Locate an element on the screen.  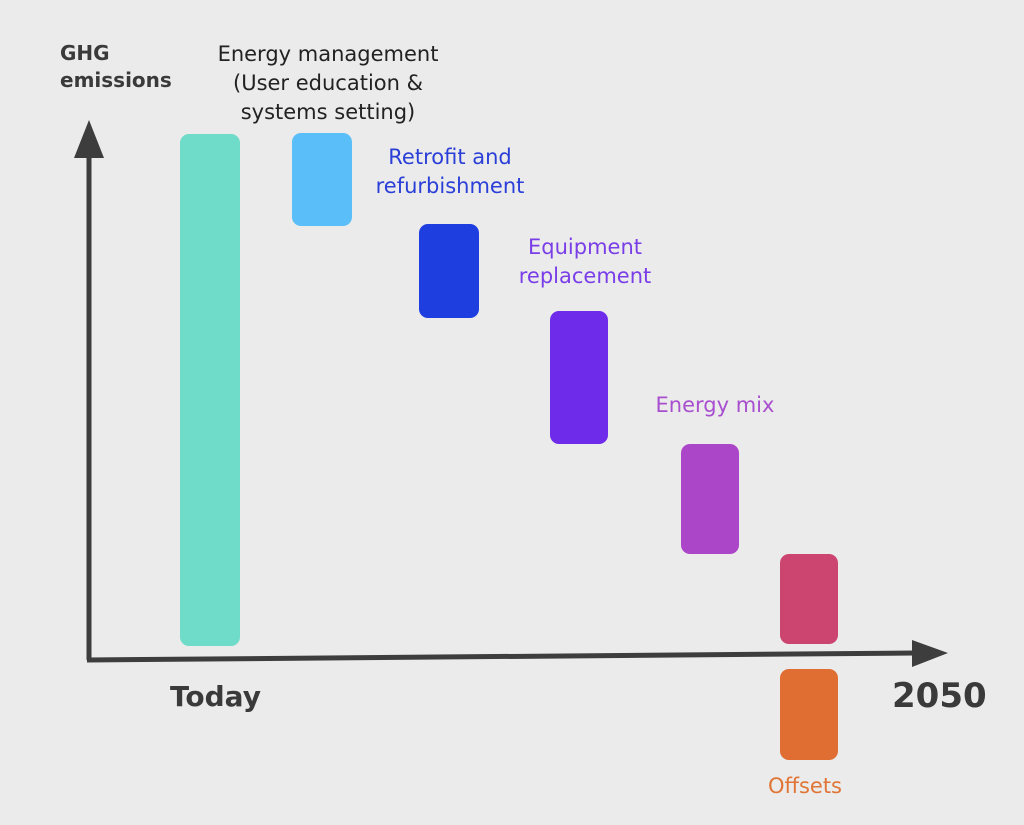
x-axis-arrow is located at coordinates (930, 653).